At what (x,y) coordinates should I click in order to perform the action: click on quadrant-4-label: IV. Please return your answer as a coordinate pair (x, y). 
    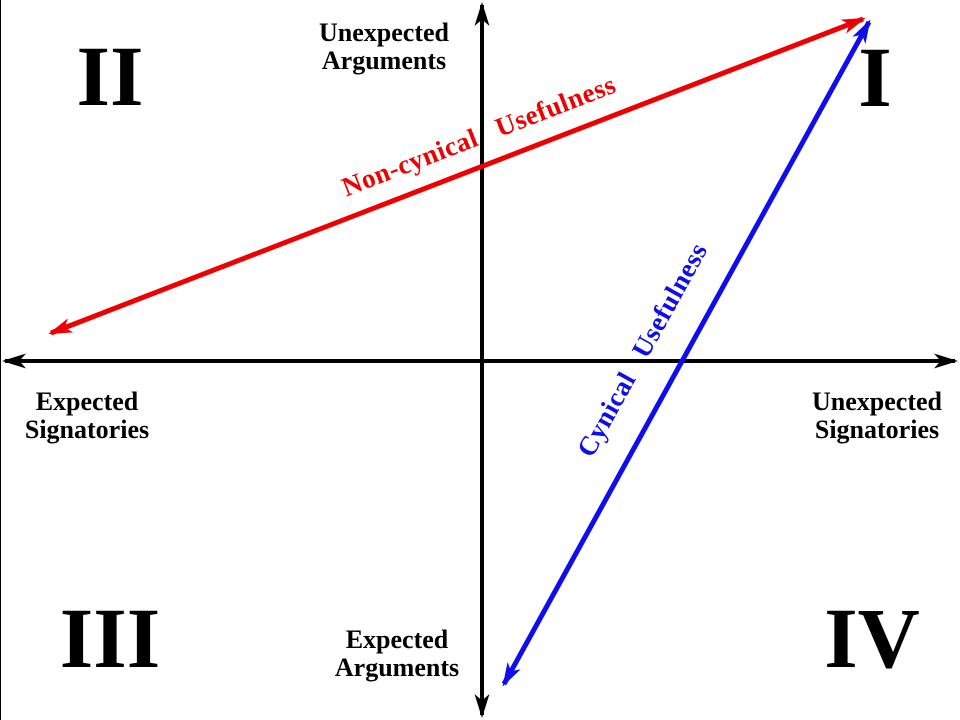
    Looking at the image, I should click on (872, 638).